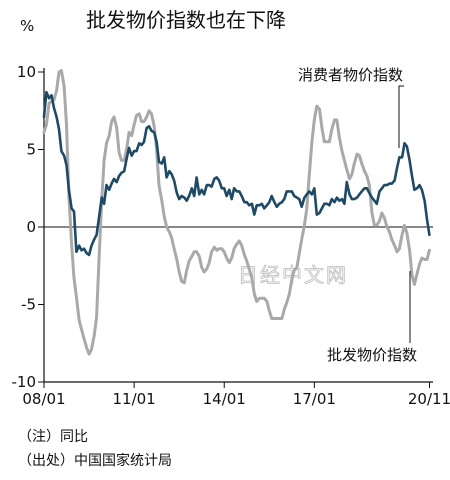 This screenshot has height=480, width=450. What do you see at coordinates (24, 382) in the screenshot?
I see `y-tick-label: -10` at bounding box center [24, 382].